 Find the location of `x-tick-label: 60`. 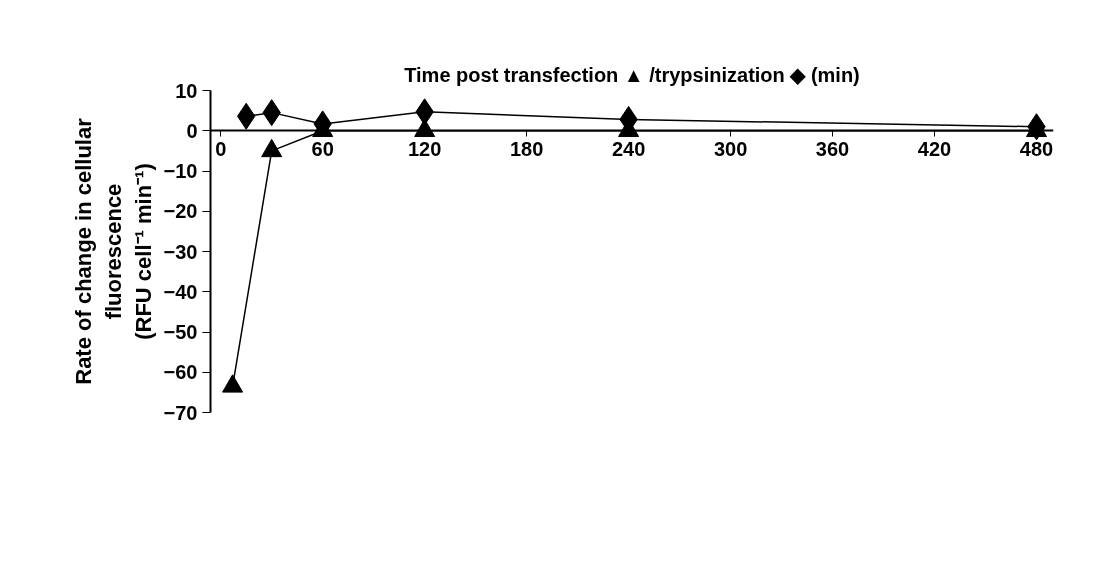

x-tick-label: 60 is located at coordinates (322, 148).